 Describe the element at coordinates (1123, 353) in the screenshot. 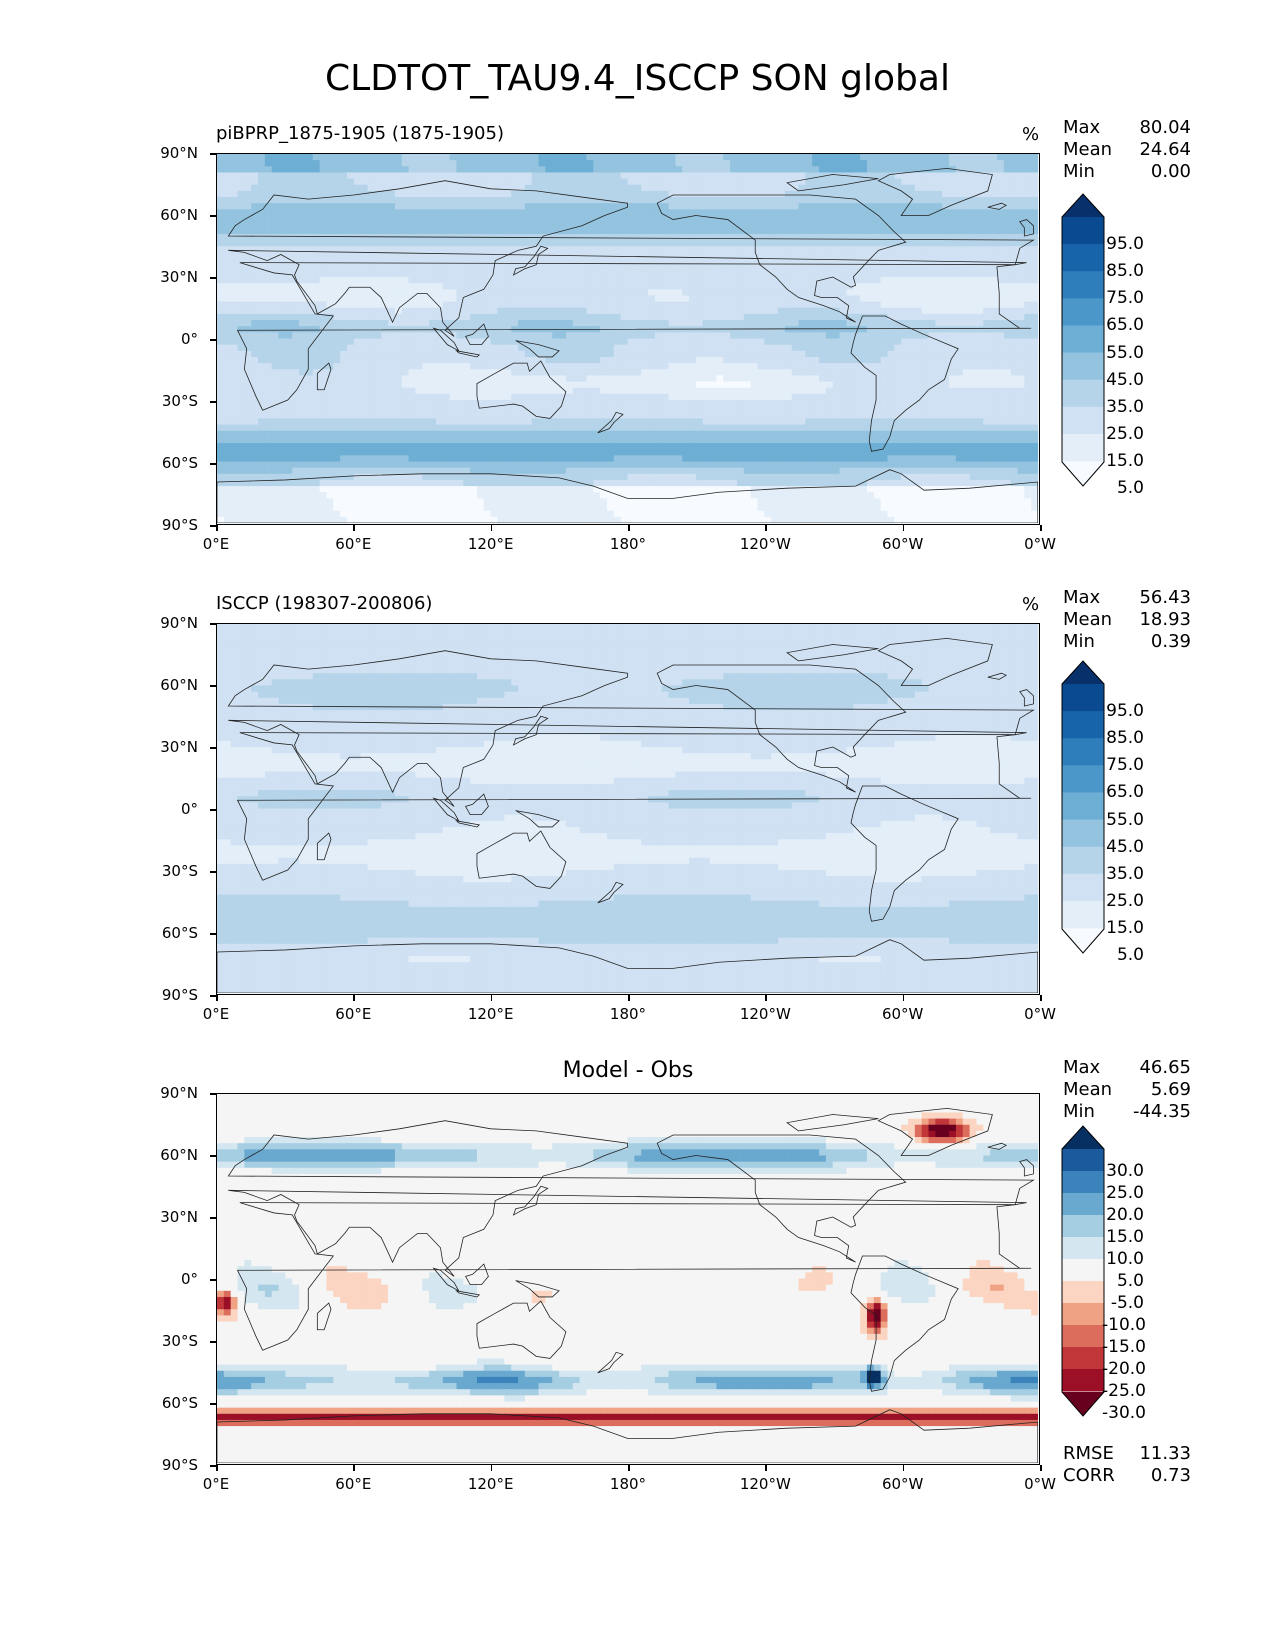

I see `colorbar-label: 55.0` at that location.